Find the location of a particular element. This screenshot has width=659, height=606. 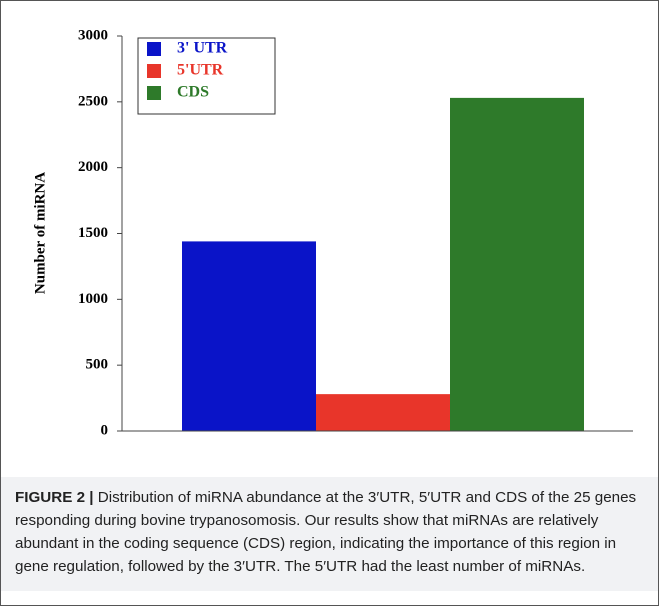

legend-label: 3' UTR is located at coordinates (202, 48).